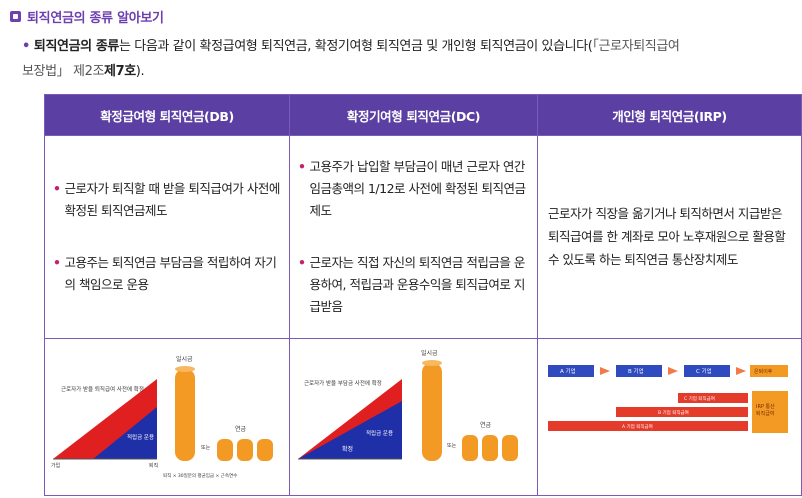 This screenshot has width=802, height=498. I want to click on irp-job-c: C 기업, so click(704, 371).